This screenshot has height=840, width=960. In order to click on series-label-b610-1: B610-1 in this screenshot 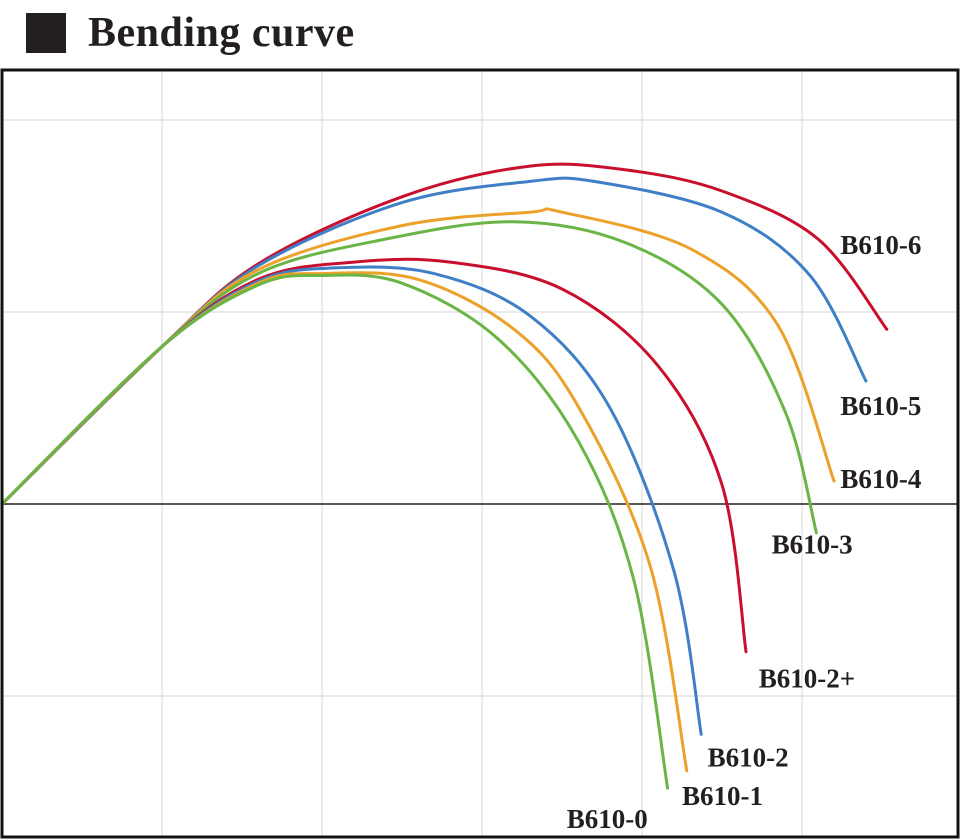, I will do `click(722, 796)`.